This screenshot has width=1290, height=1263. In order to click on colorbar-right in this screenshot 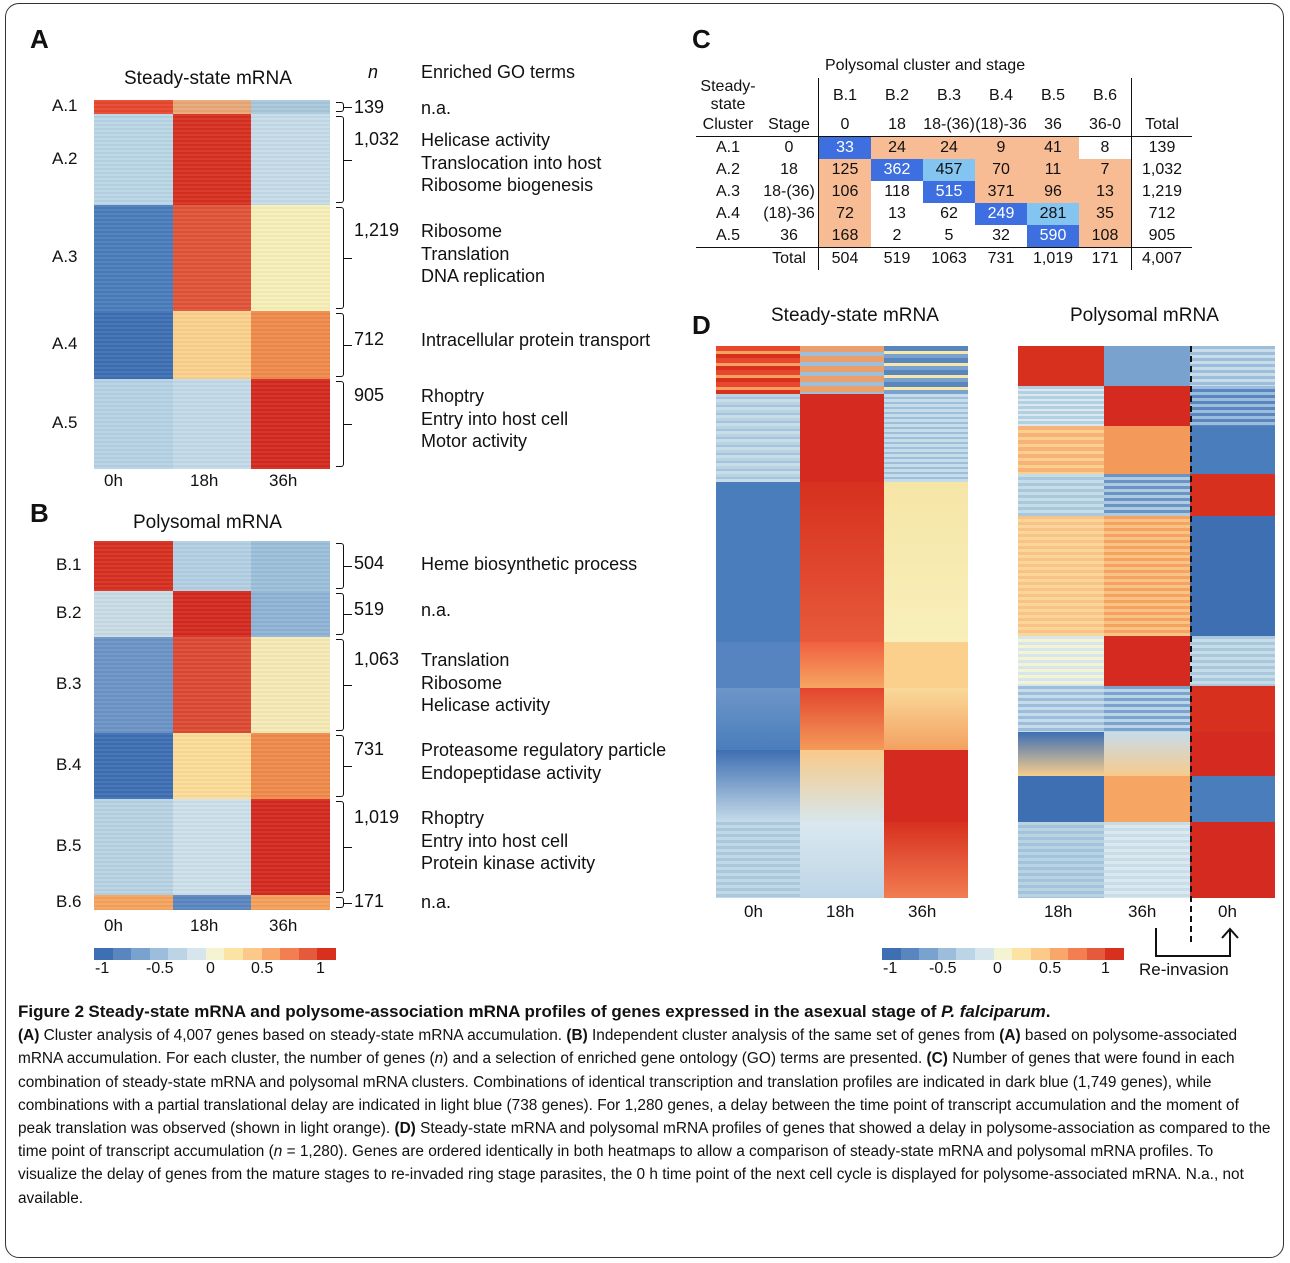, I will do `click(1003, 954)`.